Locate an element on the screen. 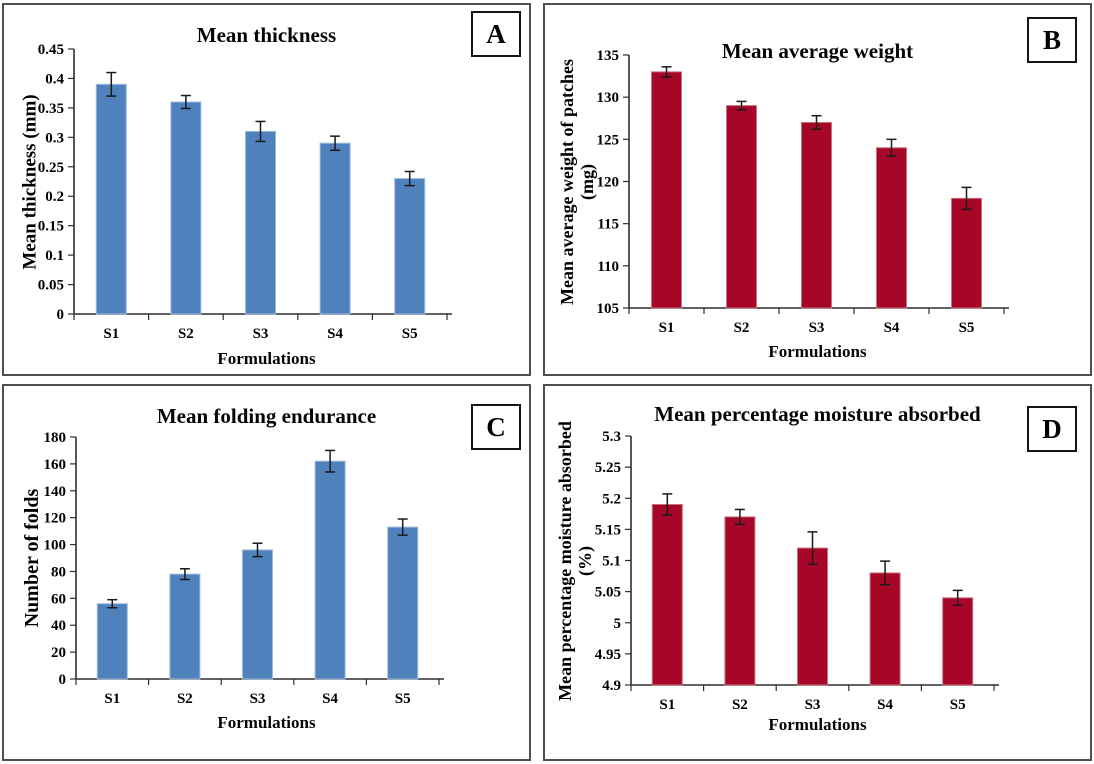 This screenshot has width=1094, height=764. svg-text: 5.05 is located at coordinates (608, 593).